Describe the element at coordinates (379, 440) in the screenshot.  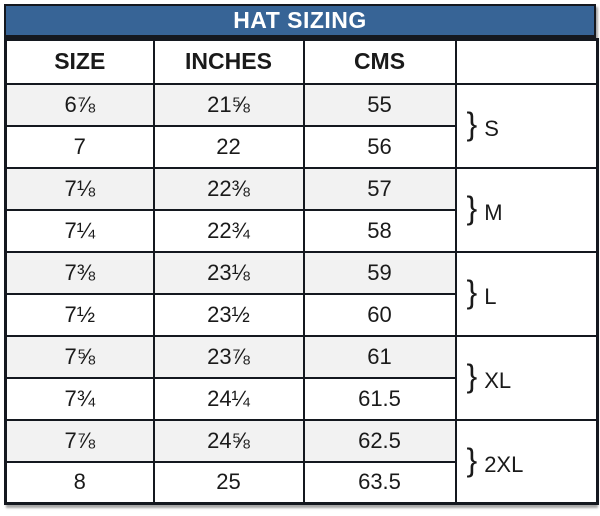
I see `cms-cell: 62.5` at that location.